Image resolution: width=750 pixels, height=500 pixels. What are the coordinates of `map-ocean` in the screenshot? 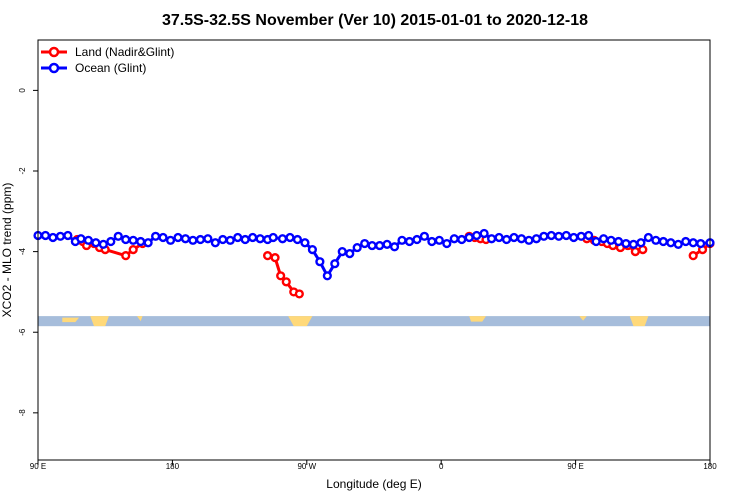 It's located at (374, 321).